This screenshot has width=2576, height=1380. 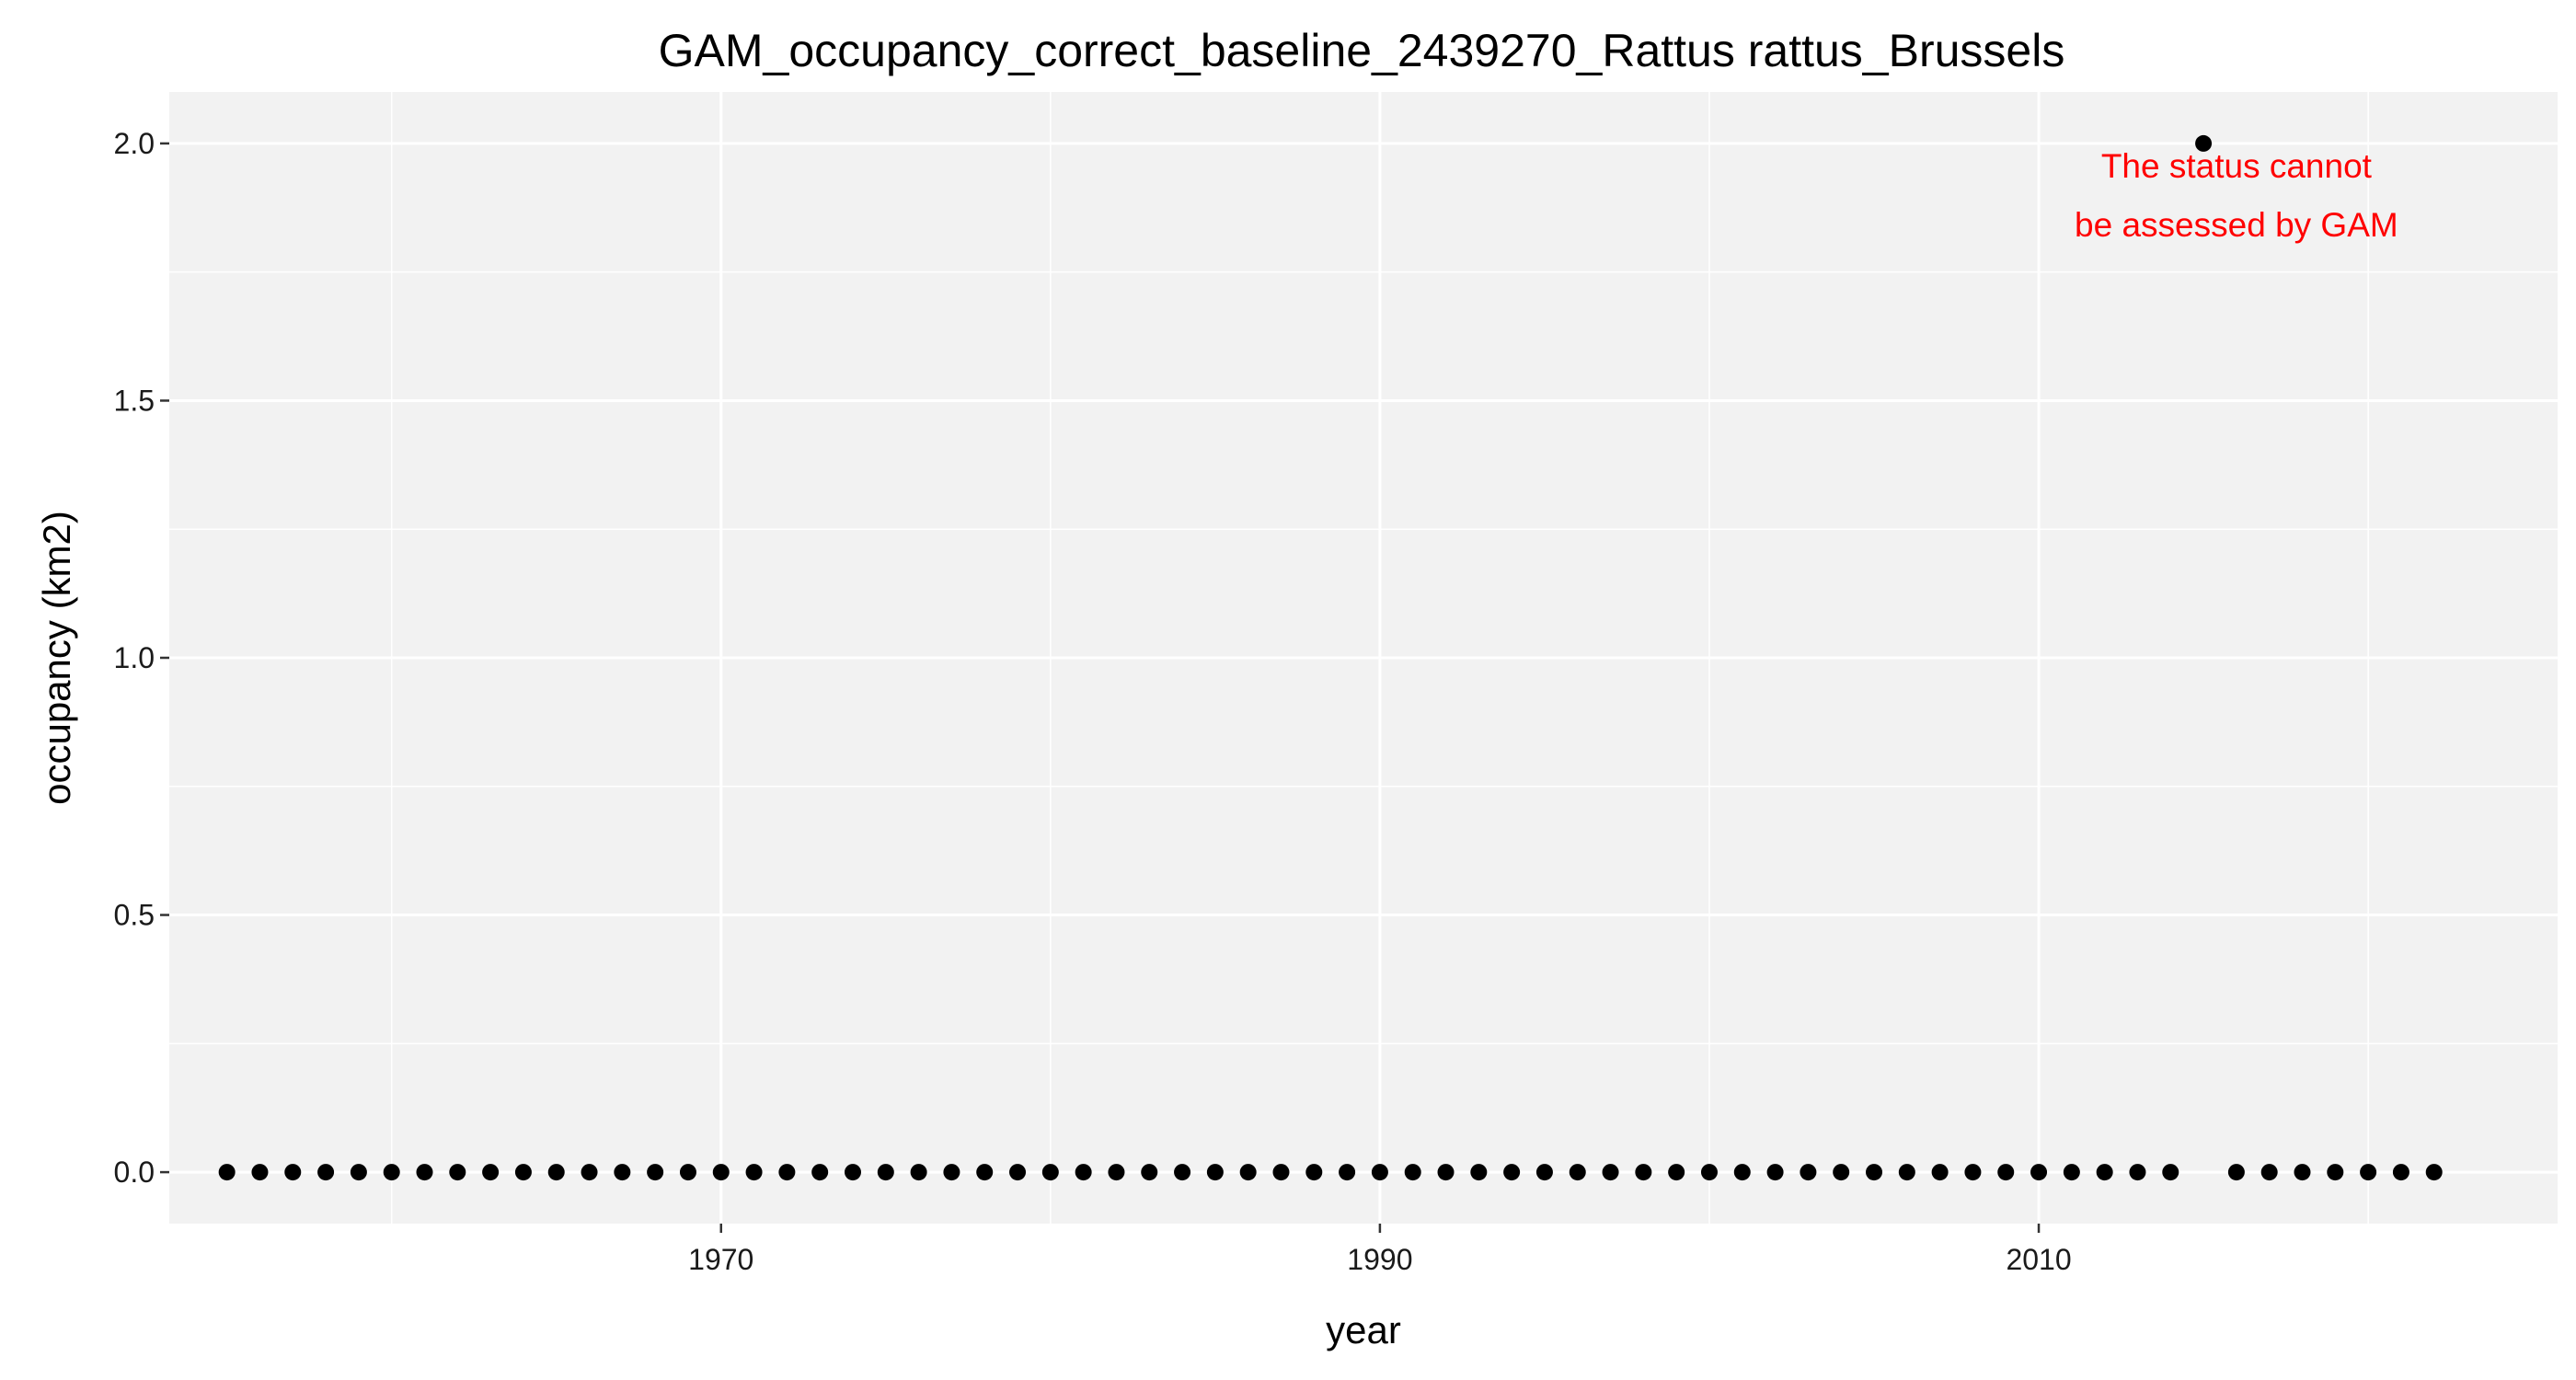 What do you see at coordinates (2236, 225) in the screenshot?
I see `annotation-line: be assessed by GAM` at bounding box center [2236, 225].